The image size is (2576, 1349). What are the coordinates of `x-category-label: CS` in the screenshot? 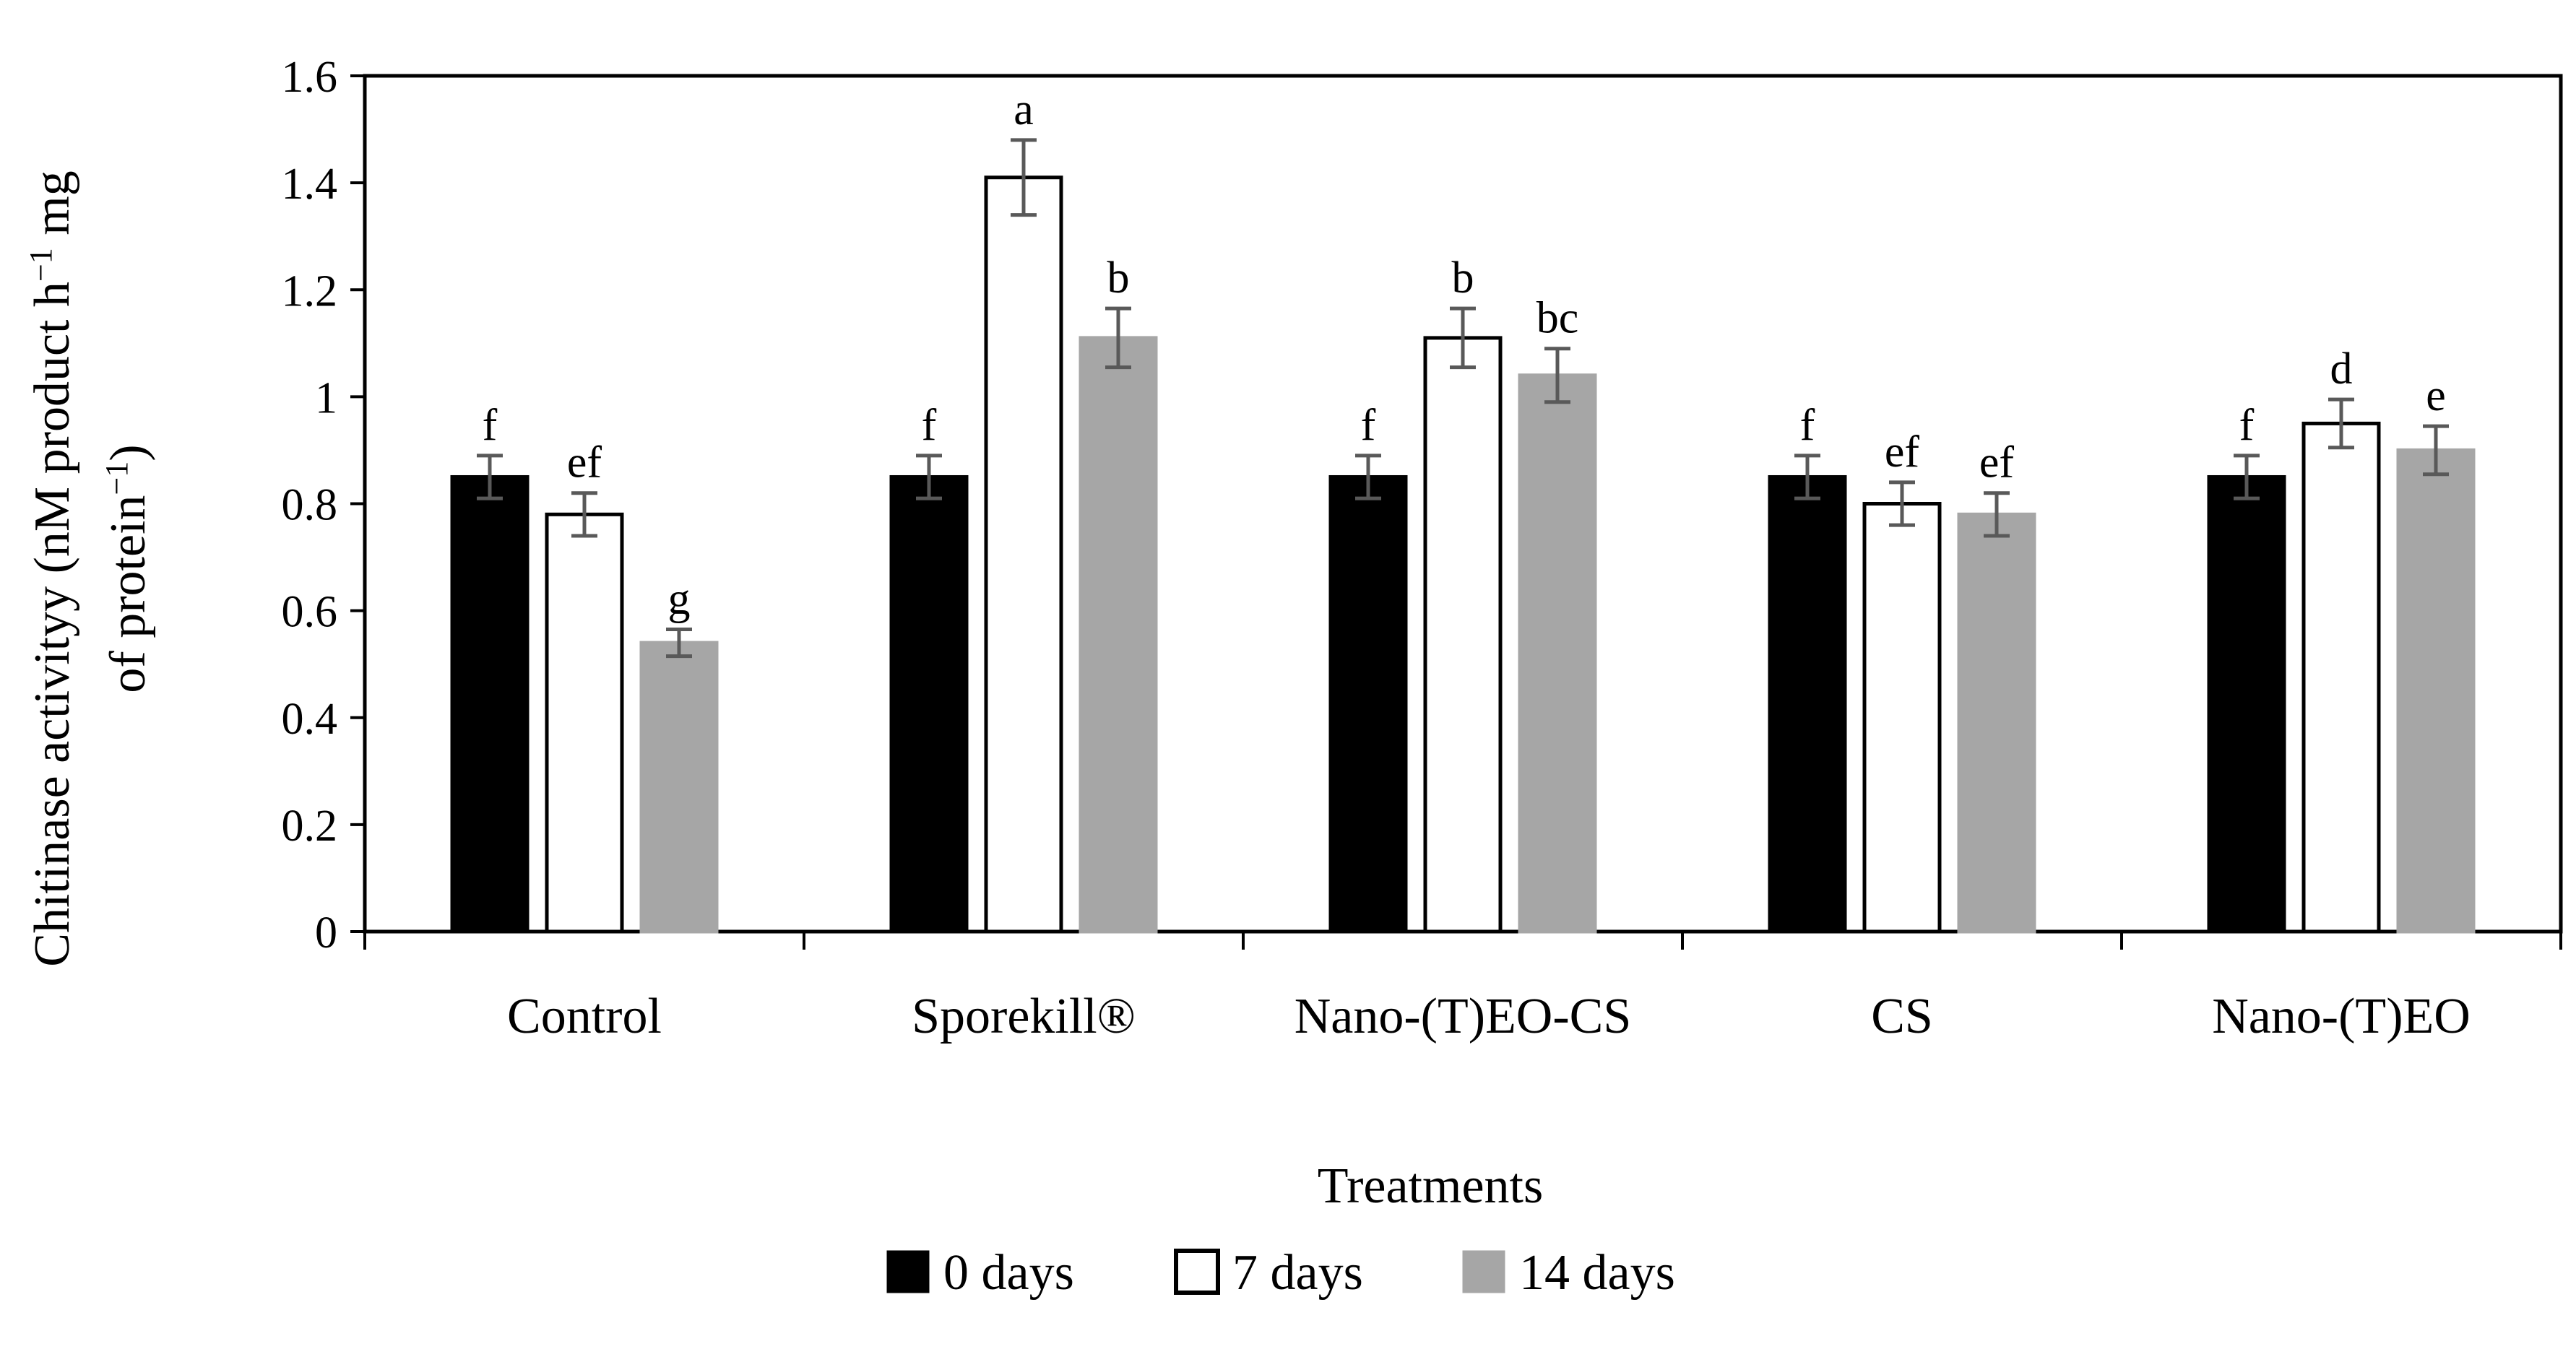 It's located at (1902, 1016).